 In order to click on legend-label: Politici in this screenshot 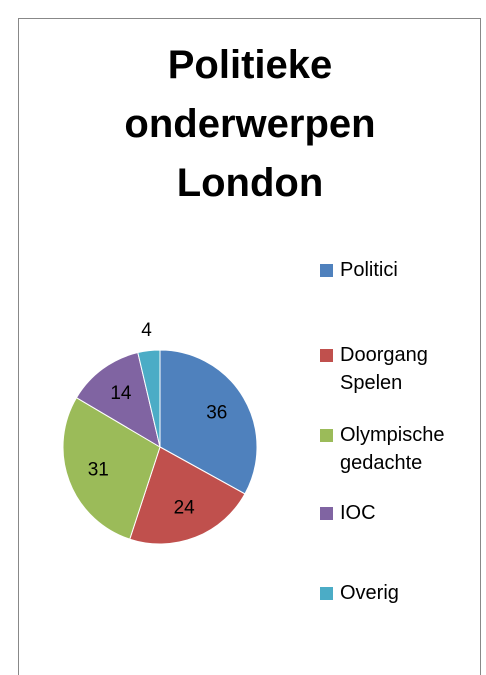, I will do `click(369, 270)`.